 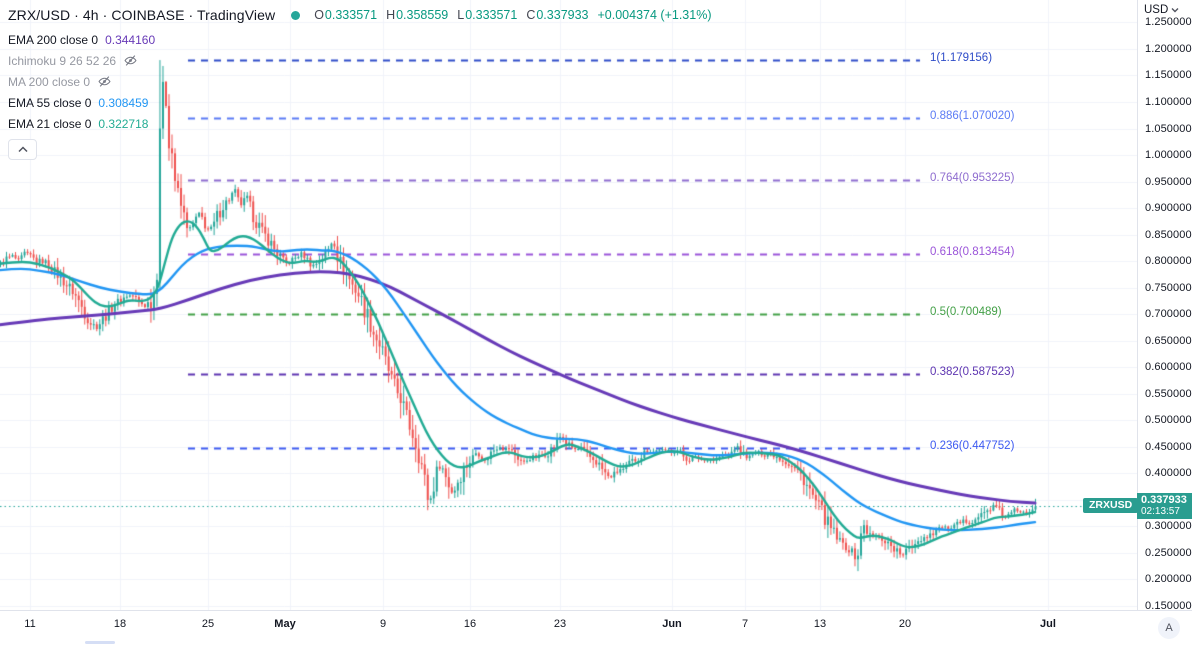 I want to click on time-tick-label: May, so click(x=285, y=624).